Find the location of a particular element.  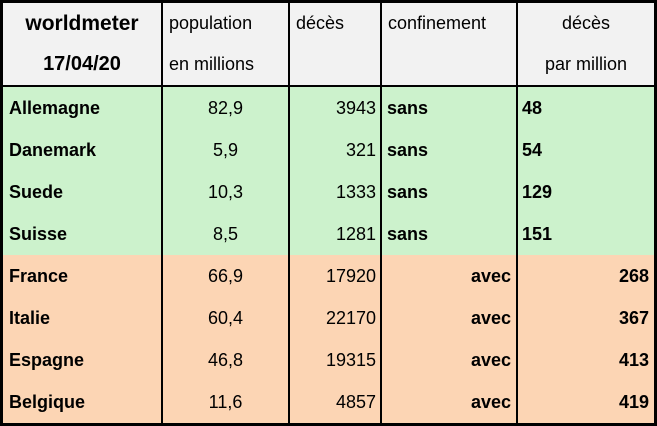

cell-country: France is located at coordinates (83, 276).